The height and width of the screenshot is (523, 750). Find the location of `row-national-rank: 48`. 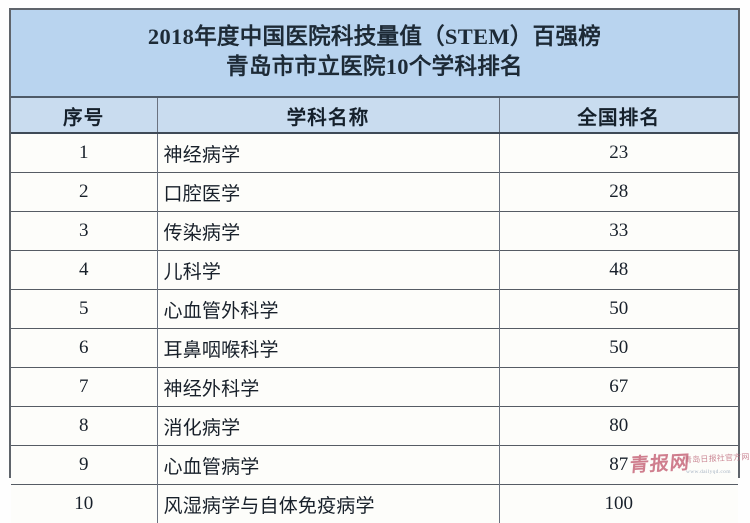

row-national-rank: 48 is located at coordinates (618, 270).